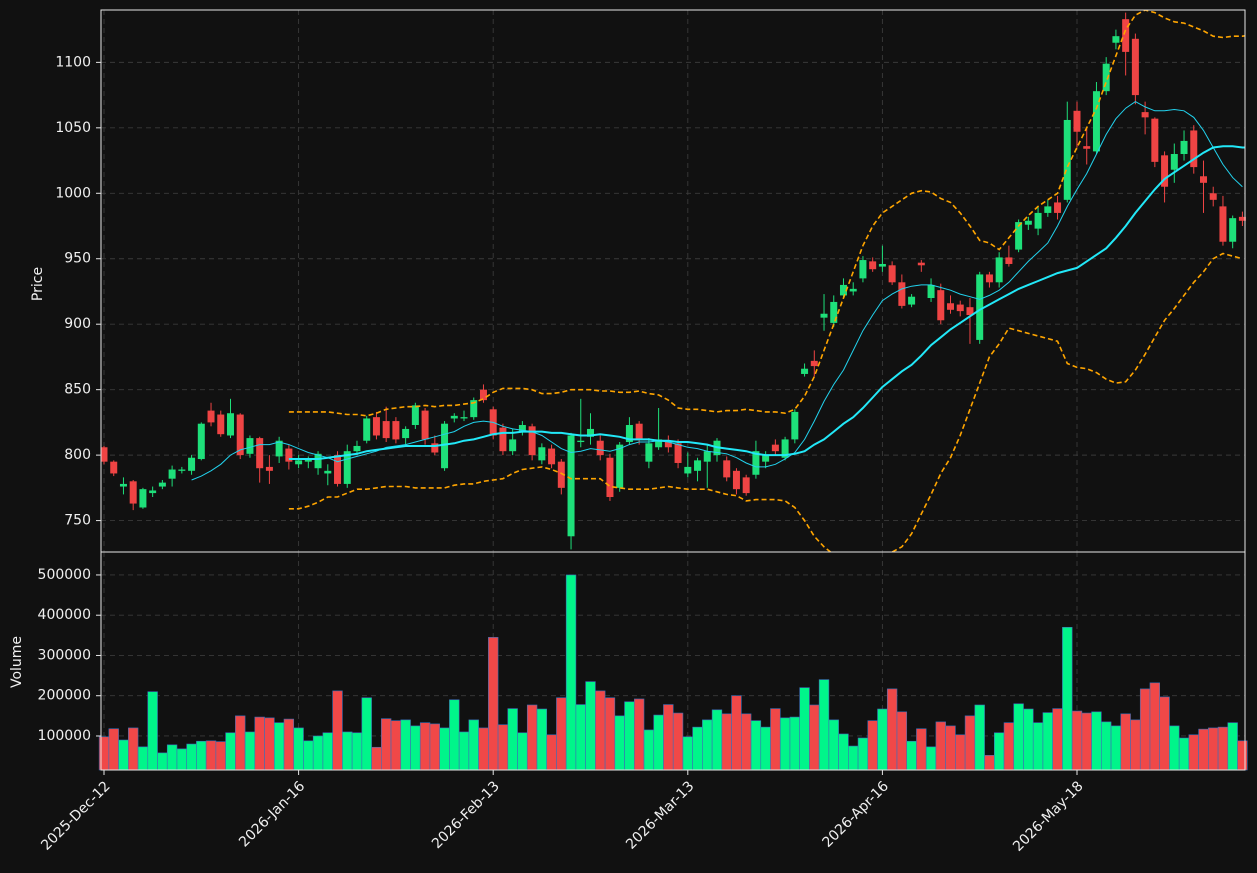 The height and width of the screenshot is (873, 1257). I want to click on y-tick-label: 300000, so click(64, 655).